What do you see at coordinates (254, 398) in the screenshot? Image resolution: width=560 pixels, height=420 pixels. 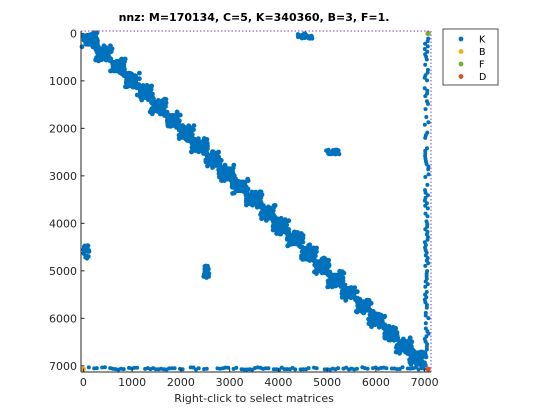 I see `x-axis-label: Right-click to select matrices` at bounding box center [254, 398].